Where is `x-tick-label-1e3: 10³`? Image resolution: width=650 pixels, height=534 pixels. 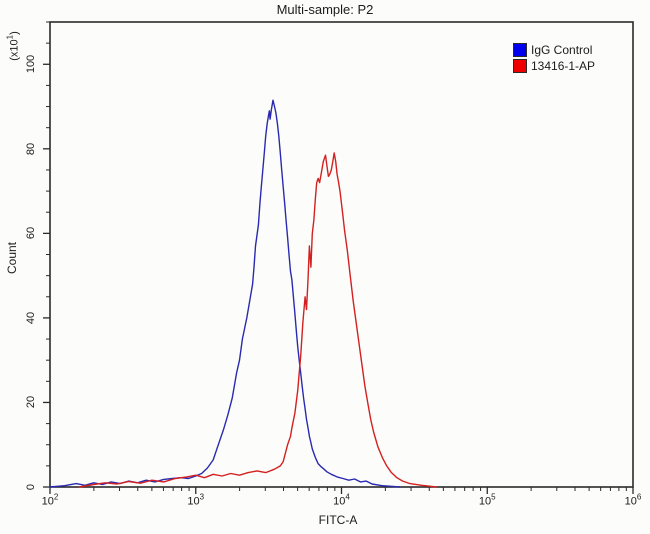 x-tick-label-1e3: 10³ is located at coordinates (196, 500).